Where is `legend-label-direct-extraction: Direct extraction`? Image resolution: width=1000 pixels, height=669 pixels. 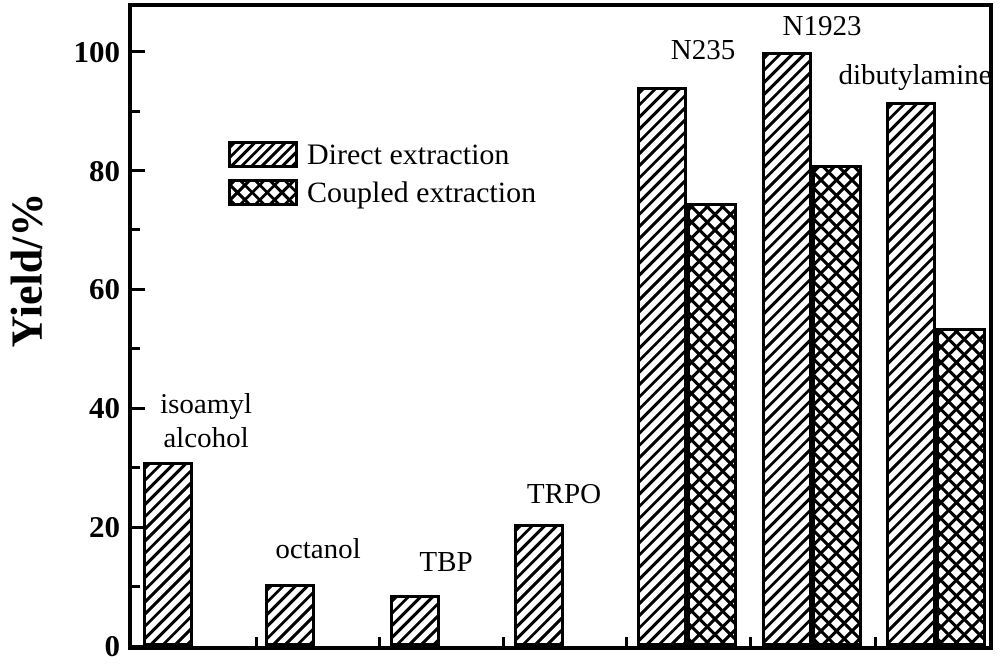
legend-label-direct-extraction: Direct extraction is located at coordinates (408, 154).